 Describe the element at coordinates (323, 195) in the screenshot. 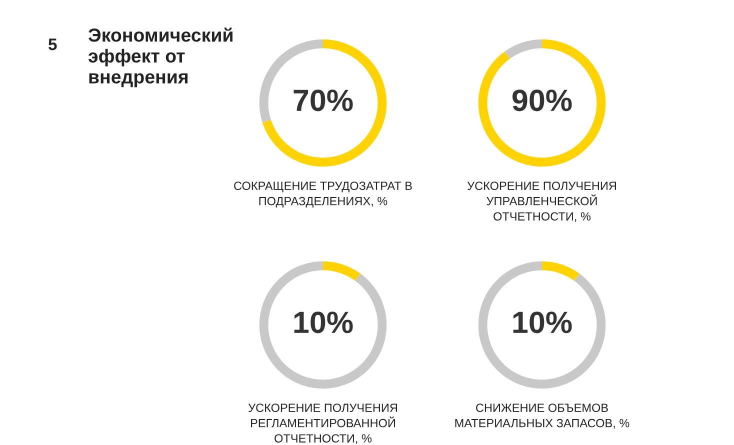

I see `text: СОКРАЩЕНИЕ ТРУДОЗАТРАТ В ПОДРАЗДЕЛЕНИЯХ, %` at that location.